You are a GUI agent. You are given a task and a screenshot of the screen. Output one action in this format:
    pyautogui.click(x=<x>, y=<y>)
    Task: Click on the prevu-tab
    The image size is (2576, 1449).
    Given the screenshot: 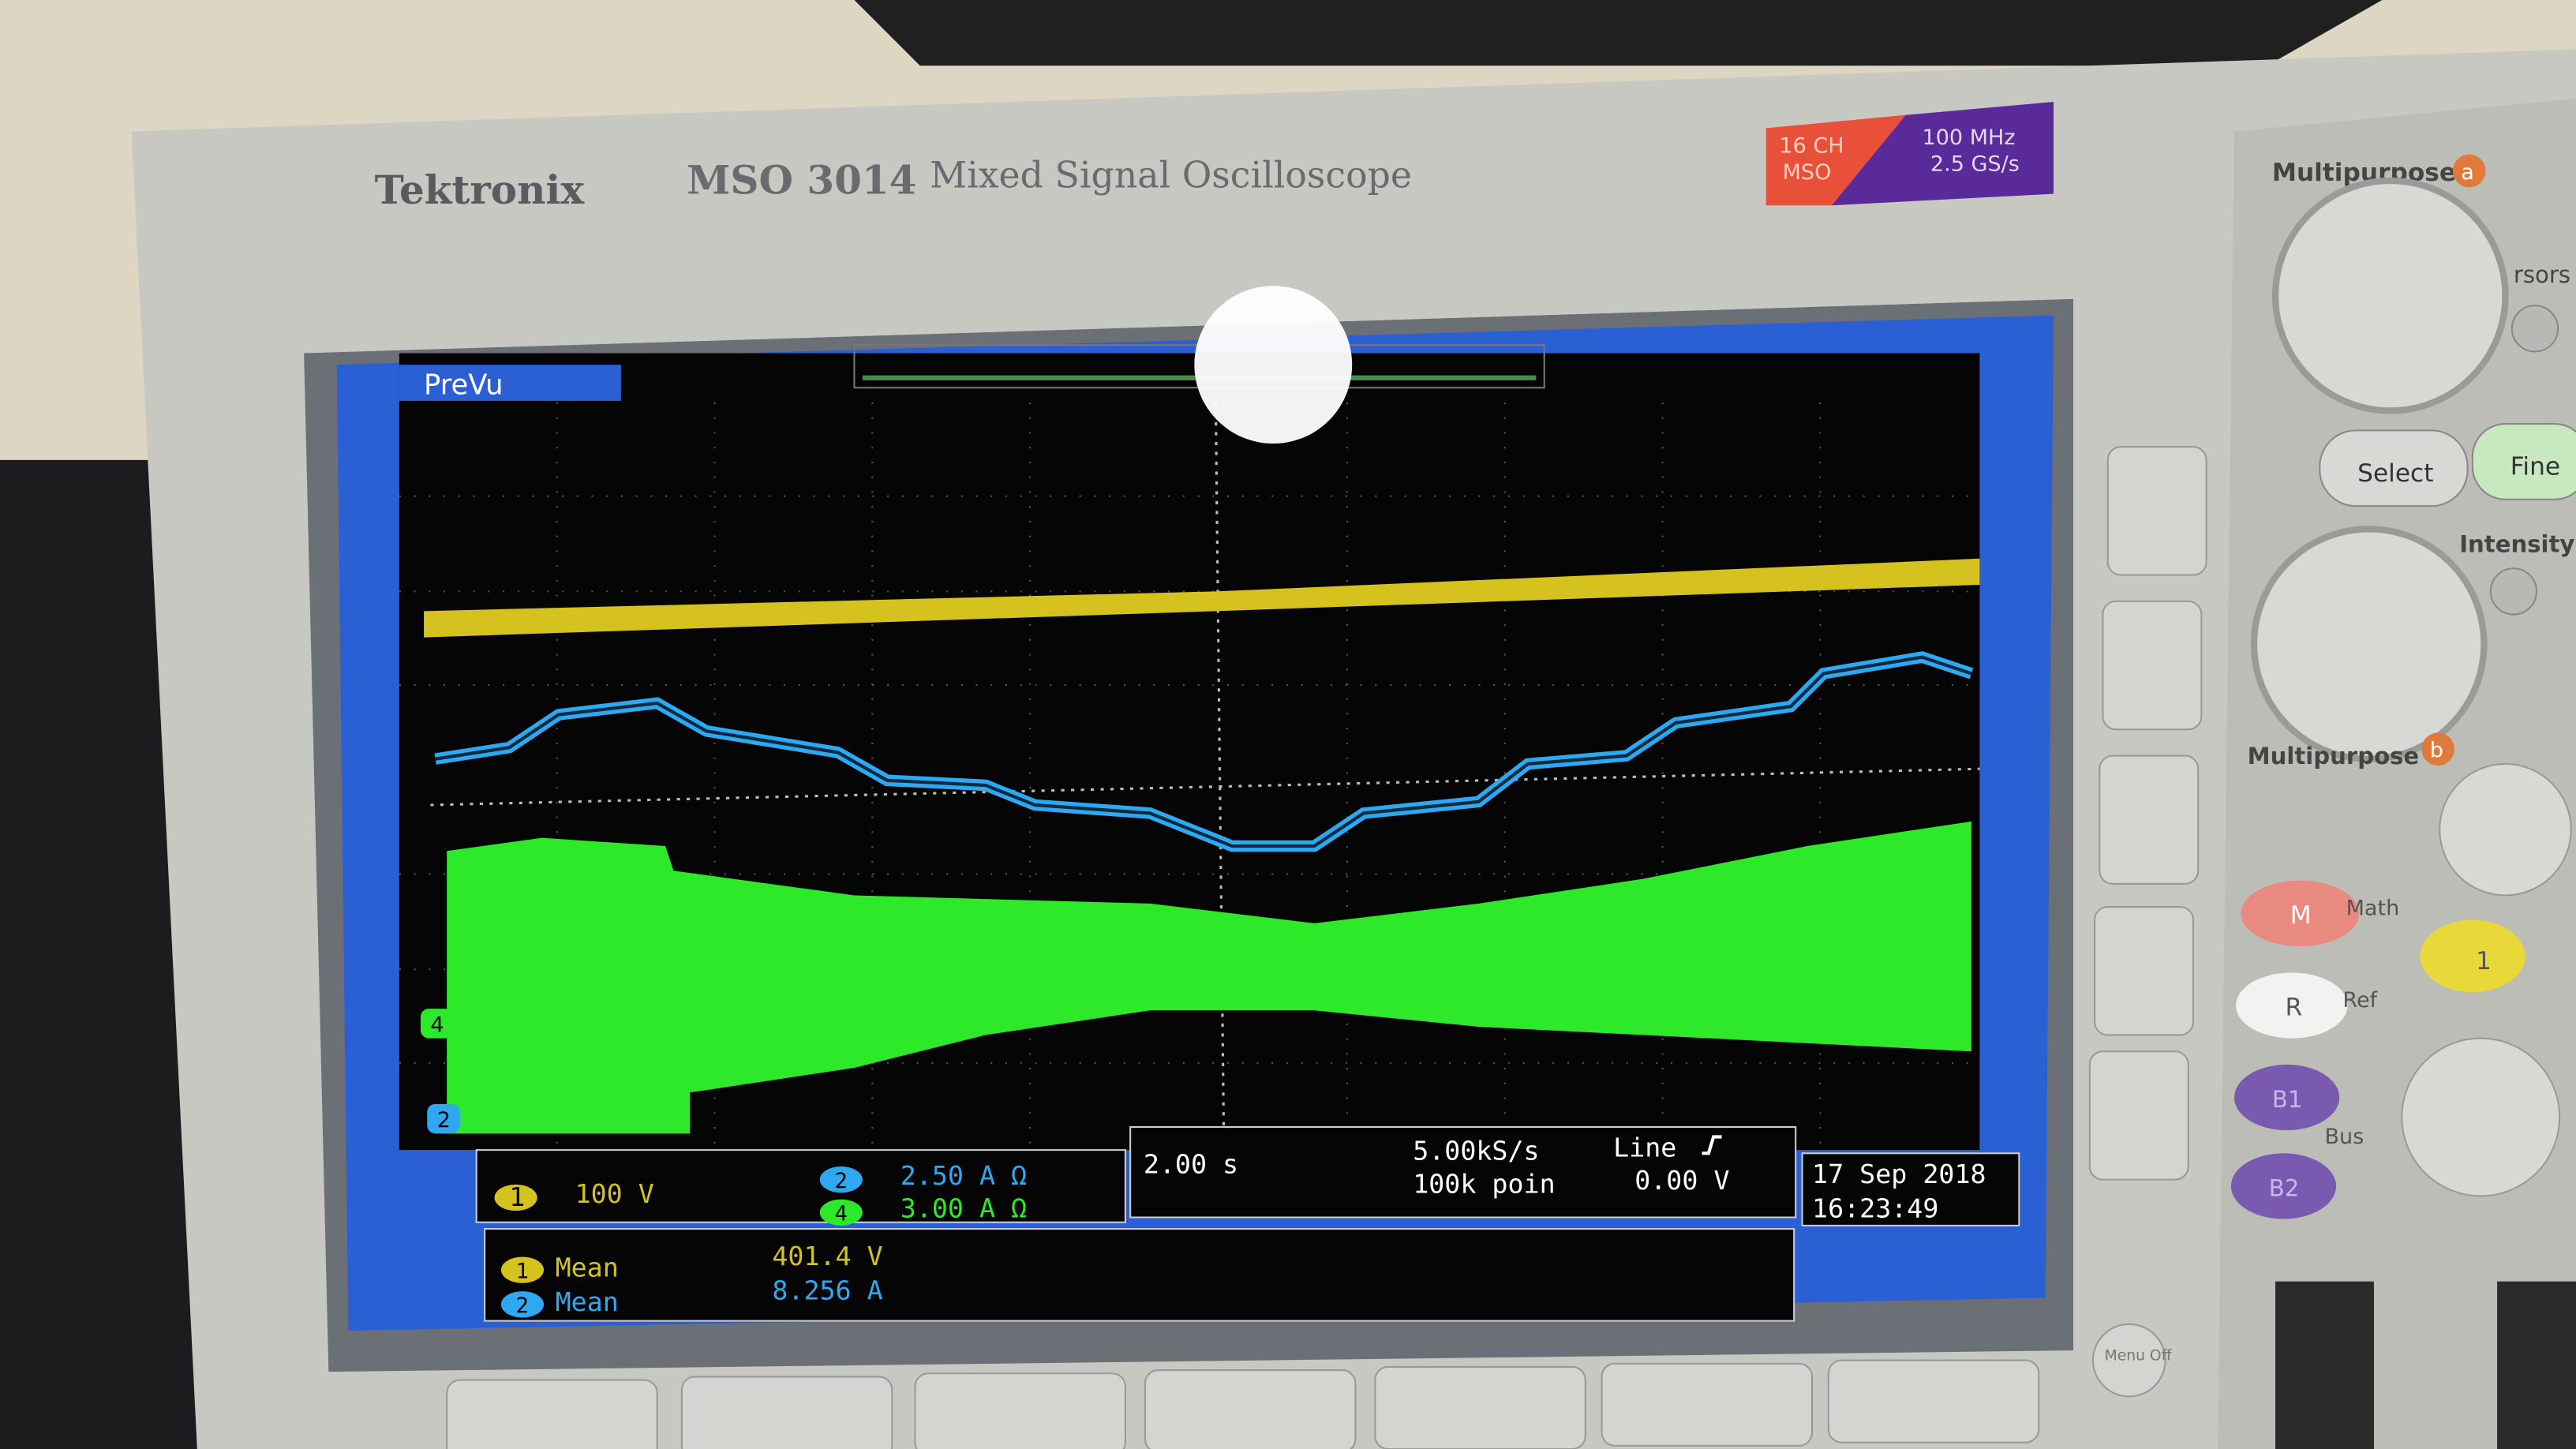 What is the action you would take?
    pyautogui.click(x=510, y=383)
    